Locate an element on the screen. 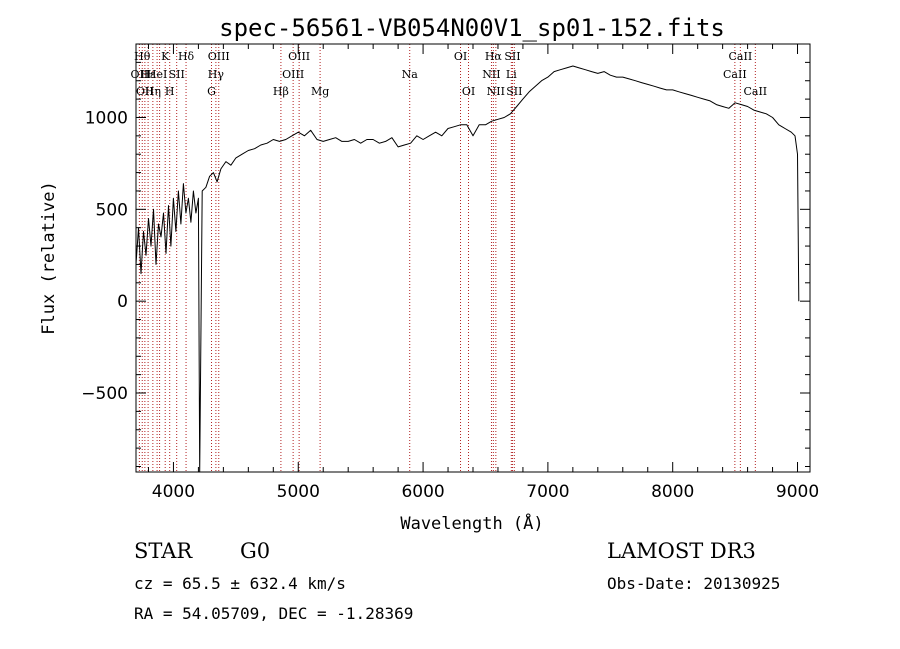 This screenshot has width=900, height=649. line-label: Hβ is located at coordinates (281, 91).